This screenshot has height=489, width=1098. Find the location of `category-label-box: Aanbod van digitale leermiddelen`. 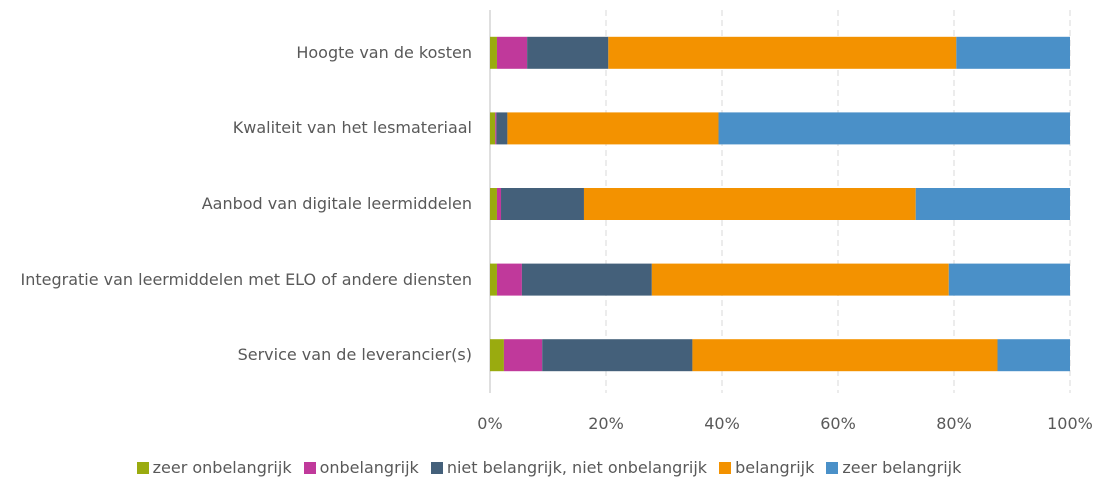

category-label-box: Aanbod van digitale leermiddelen is located at coordinates (239, 204).